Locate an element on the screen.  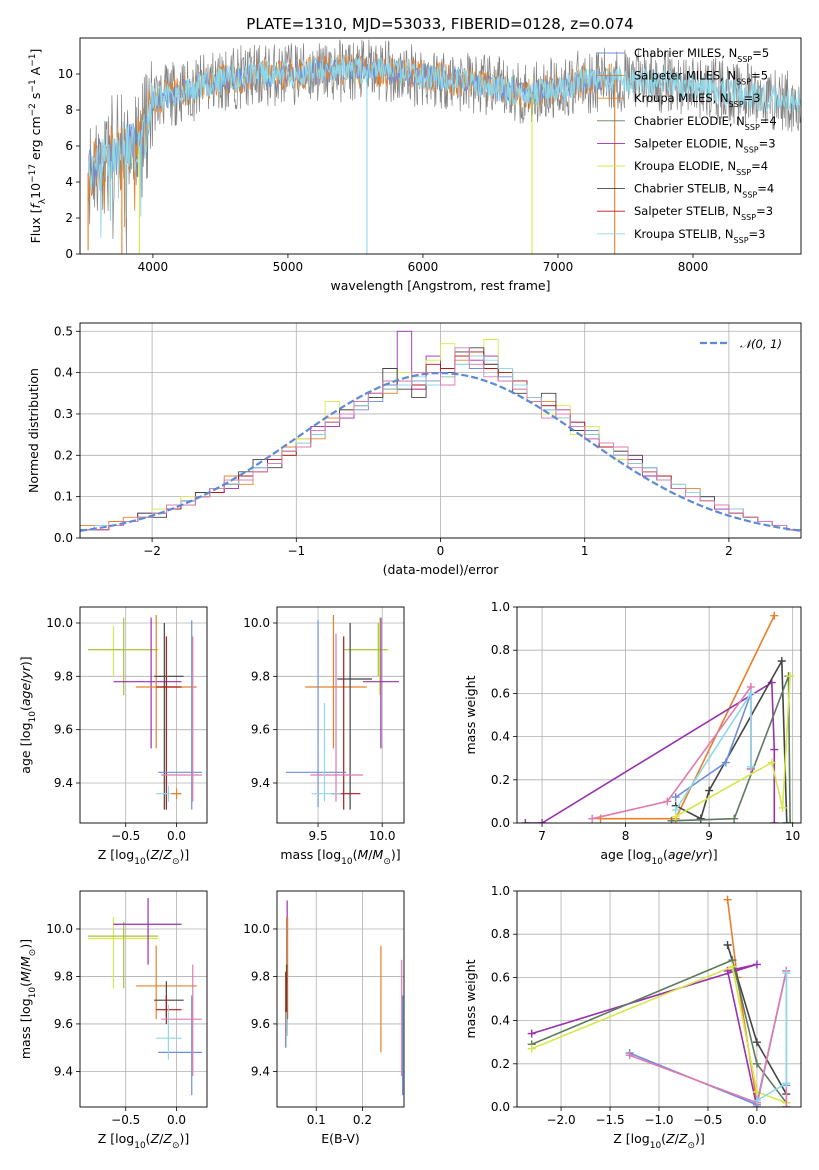
label-part: −1 is located at coordinates (33, 59).